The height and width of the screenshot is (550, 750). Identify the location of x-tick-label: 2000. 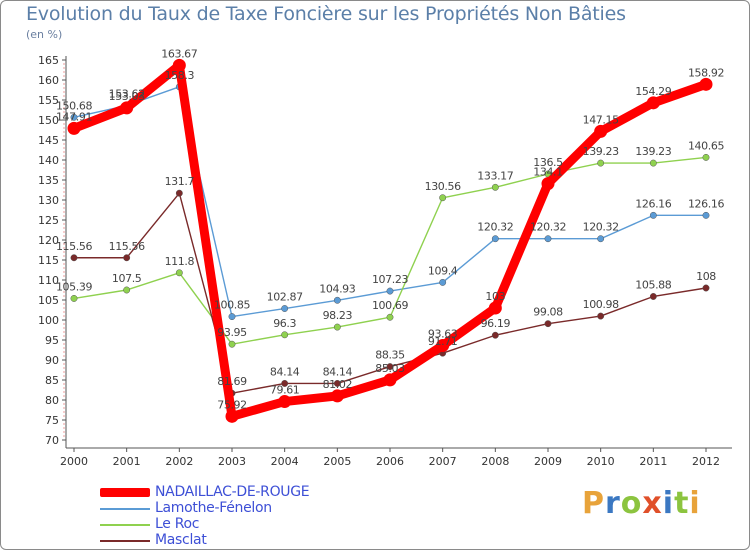
(74, 461).